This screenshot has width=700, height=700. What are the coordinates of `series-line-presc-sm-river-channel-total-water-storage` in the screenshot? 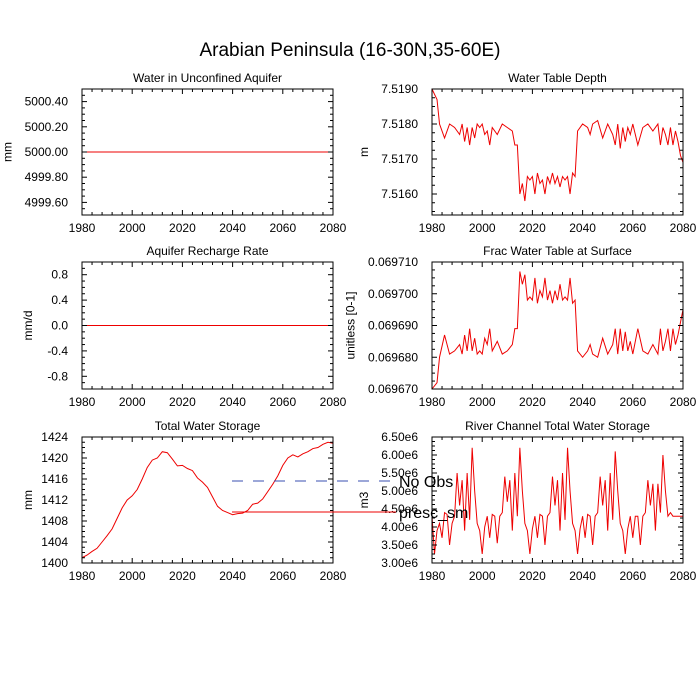 It's located at (557, 501).